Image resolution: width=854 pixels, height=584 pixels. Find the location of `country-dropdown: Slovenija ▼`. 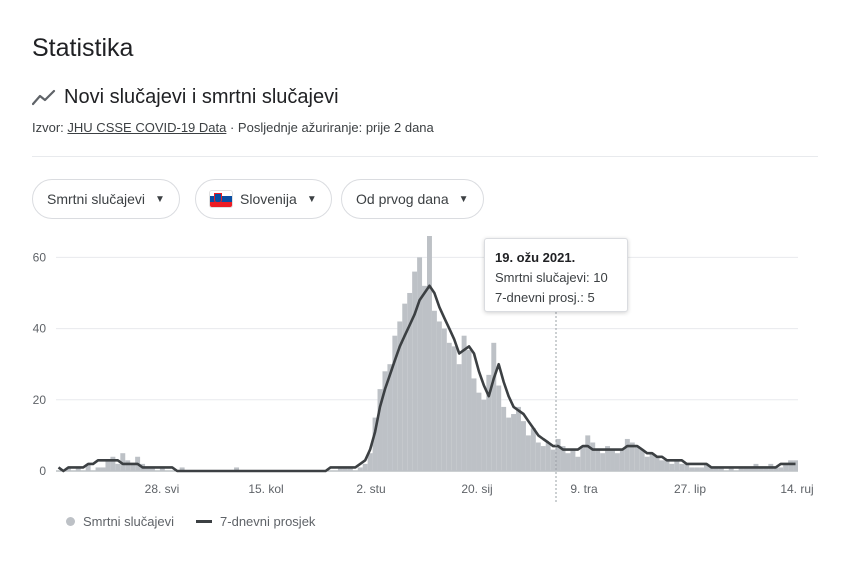

country-dropdown: Slovenija ▼ is located at coordinates (263, 199).